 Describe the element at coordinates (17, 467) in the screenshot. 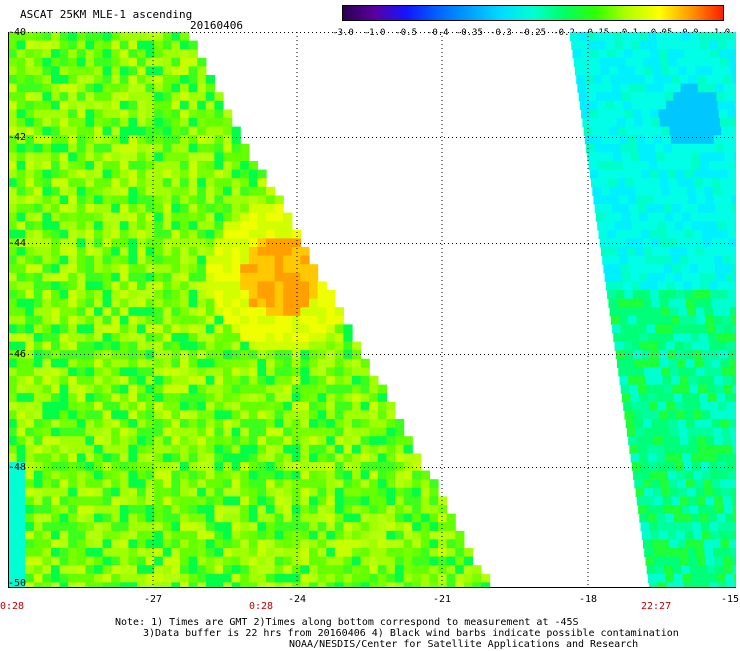

I see `y-tick-label: -48` at that location.